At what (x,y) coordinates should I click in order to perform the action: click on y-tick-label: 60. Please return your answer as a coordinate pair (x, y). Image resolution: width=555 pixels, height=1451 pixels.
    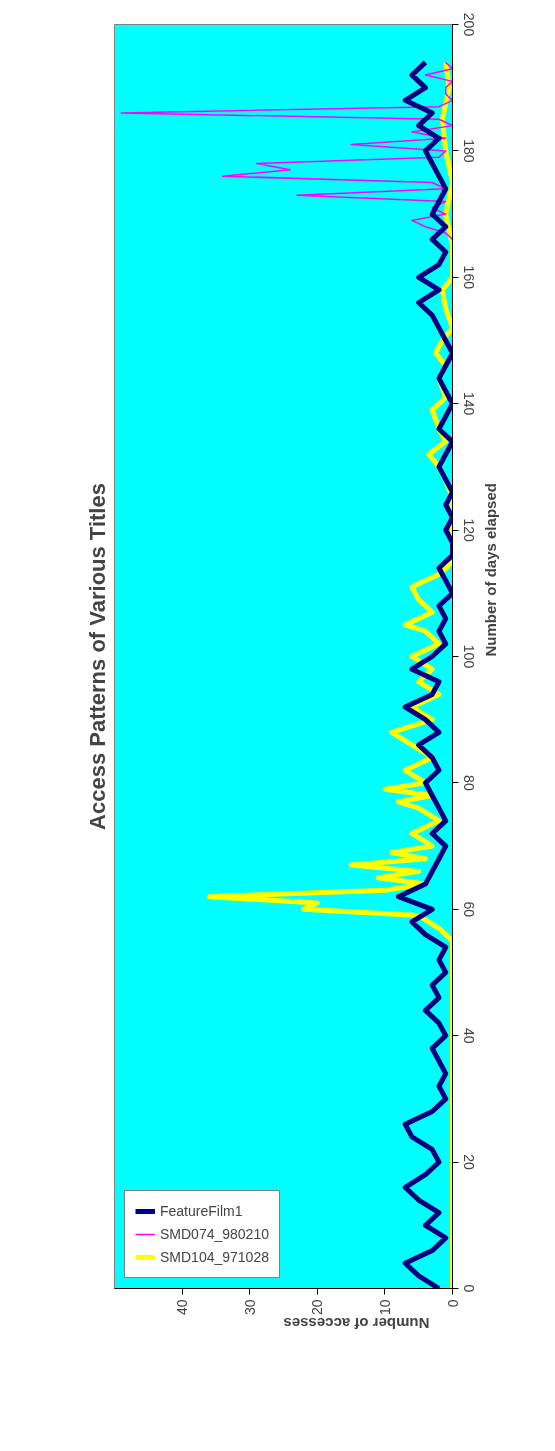
    Looking at the image, I should click on (468, 909).